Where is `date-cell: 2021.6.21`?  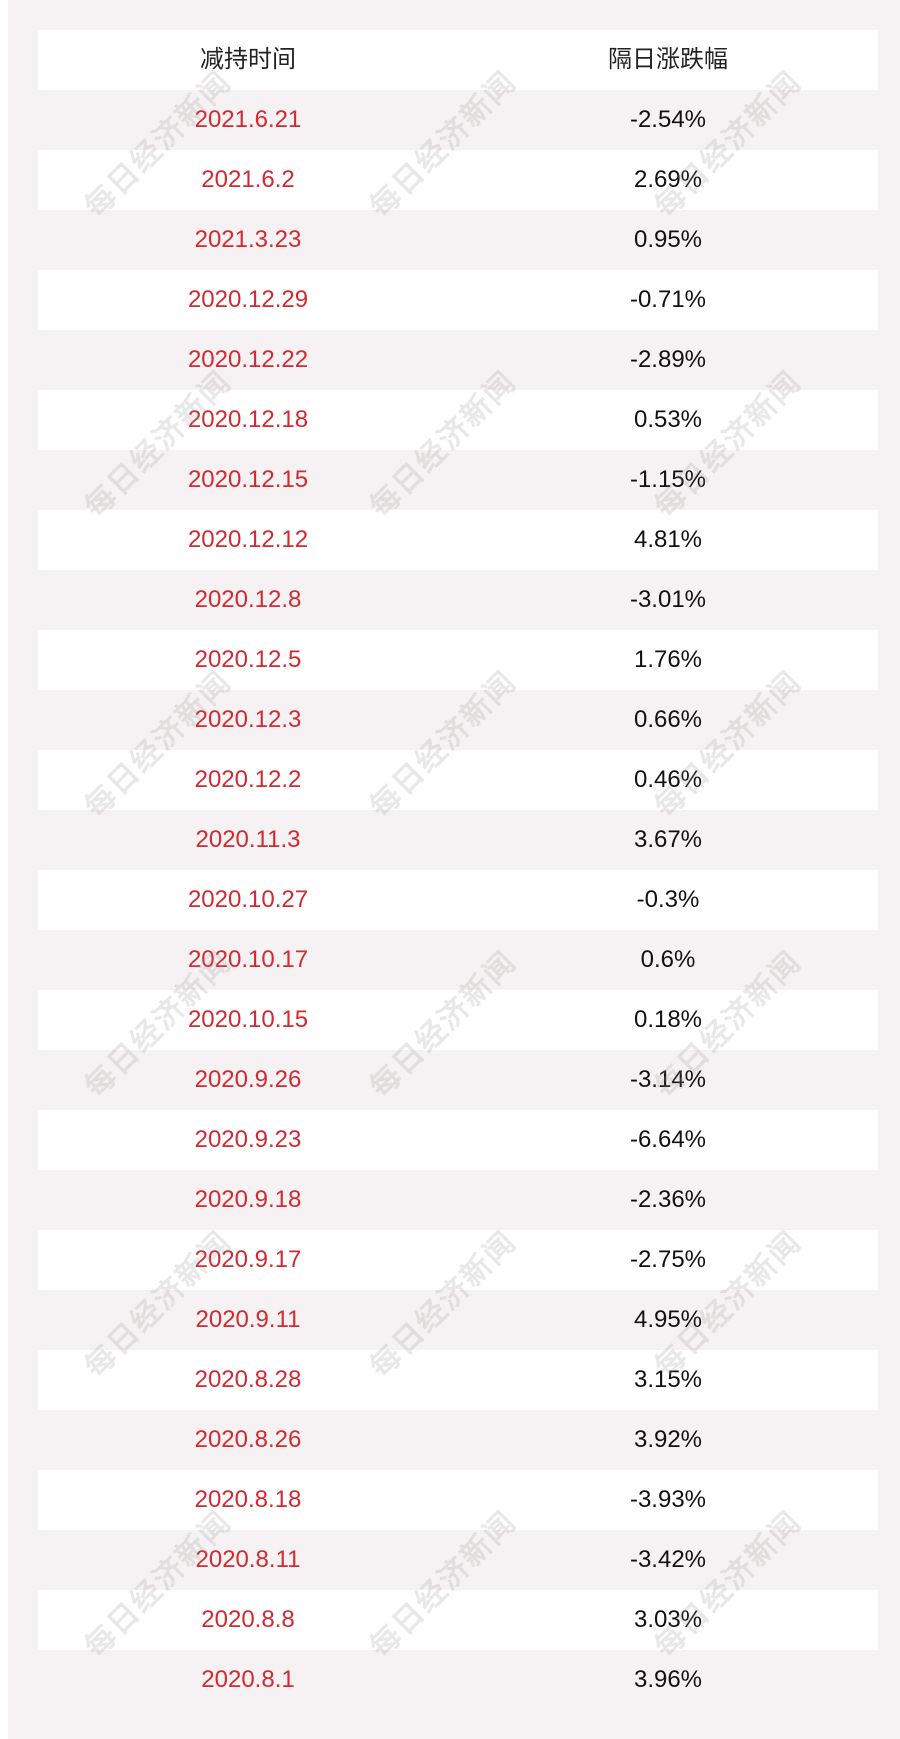 date-cell: 2021.6.21 is located at coordinates (248, 119).